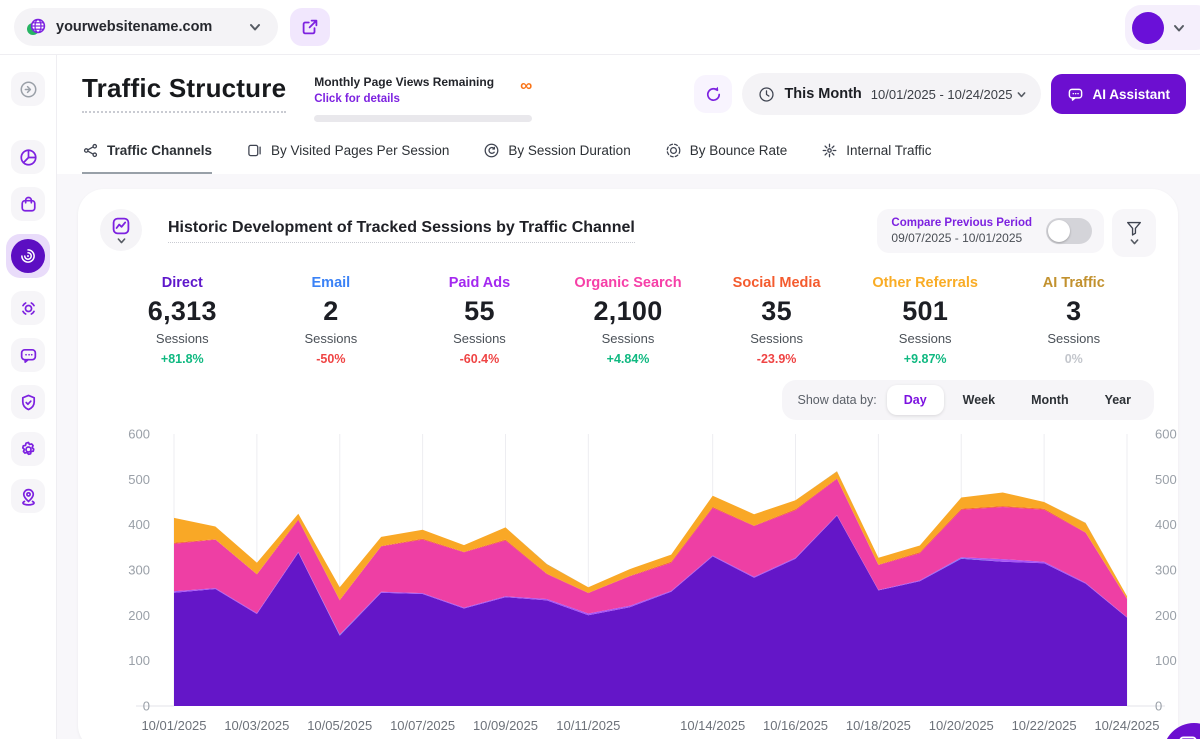 The height and width of the screenshot is (739, 1200). Describe the element at coordinates (673, 150) in the screenshot. I see `bounce-icon` at that location.